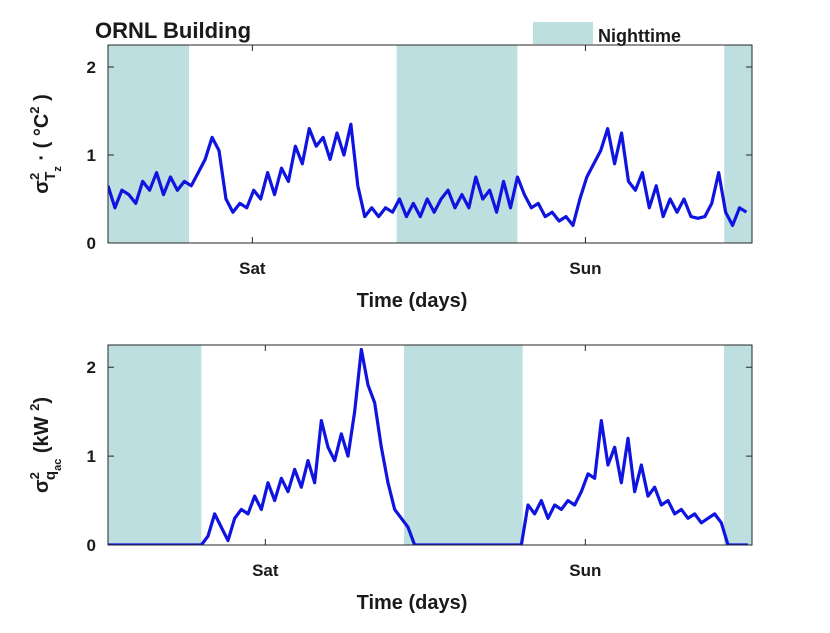 This screenshot has height=633, width=830. I want to click on data-line, so click(428, 174).